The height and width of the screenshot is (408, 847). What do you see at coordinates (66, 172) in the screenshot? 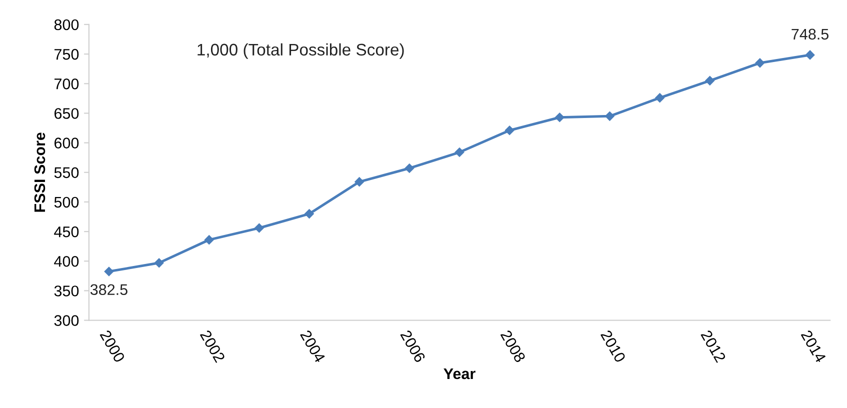
I see `y-tick-label: 550` at bounding box center [66, 172].